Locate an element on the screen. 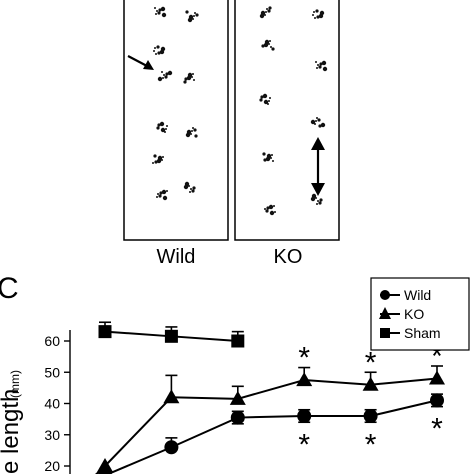 The image size is (474, 474). square-marker-icon is located at coordinates (385, 333).